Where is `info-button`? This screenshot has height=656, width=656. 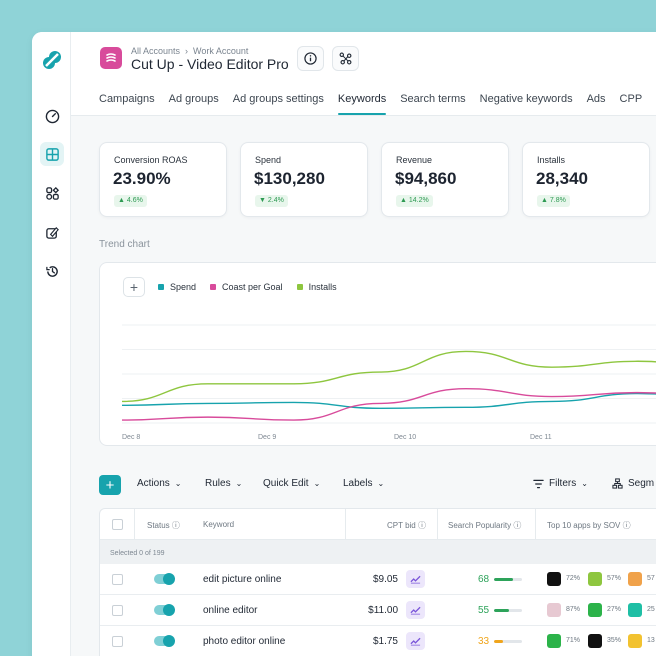
info-button is located at coordinates (310, 58).